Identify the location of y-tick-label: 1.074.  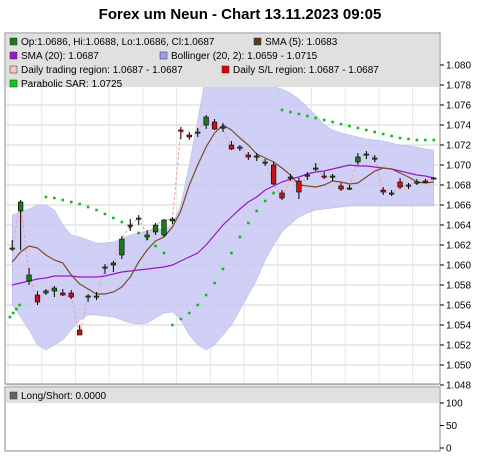
(458, 126).